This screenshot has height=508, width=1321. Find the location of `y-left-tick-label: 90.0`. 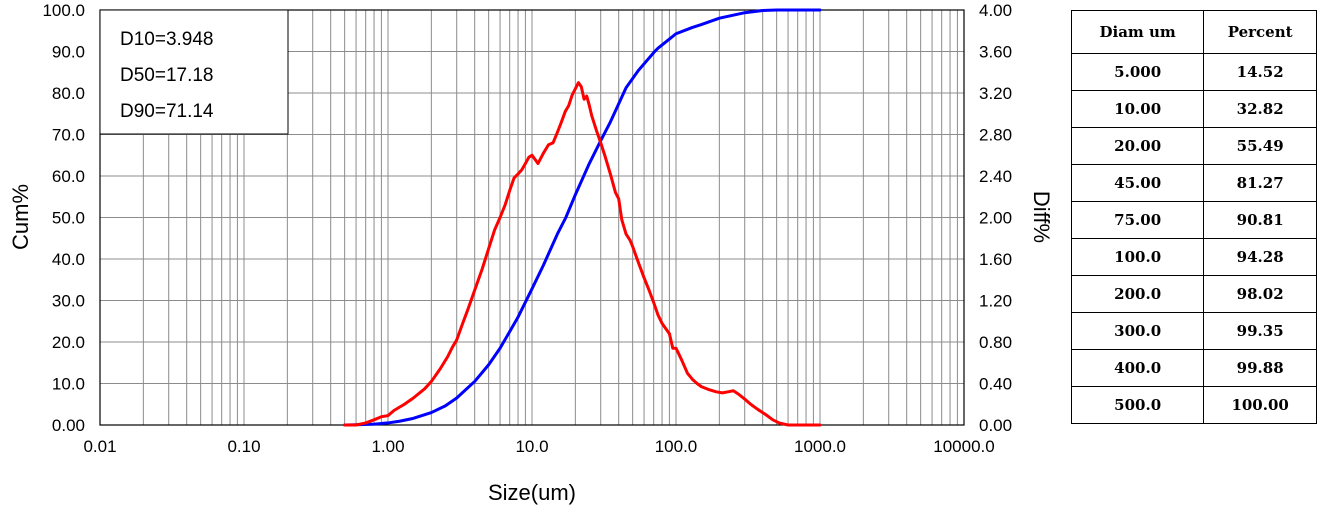

y-left-tick-label: 90.0 is located at coordinates (68, 52).